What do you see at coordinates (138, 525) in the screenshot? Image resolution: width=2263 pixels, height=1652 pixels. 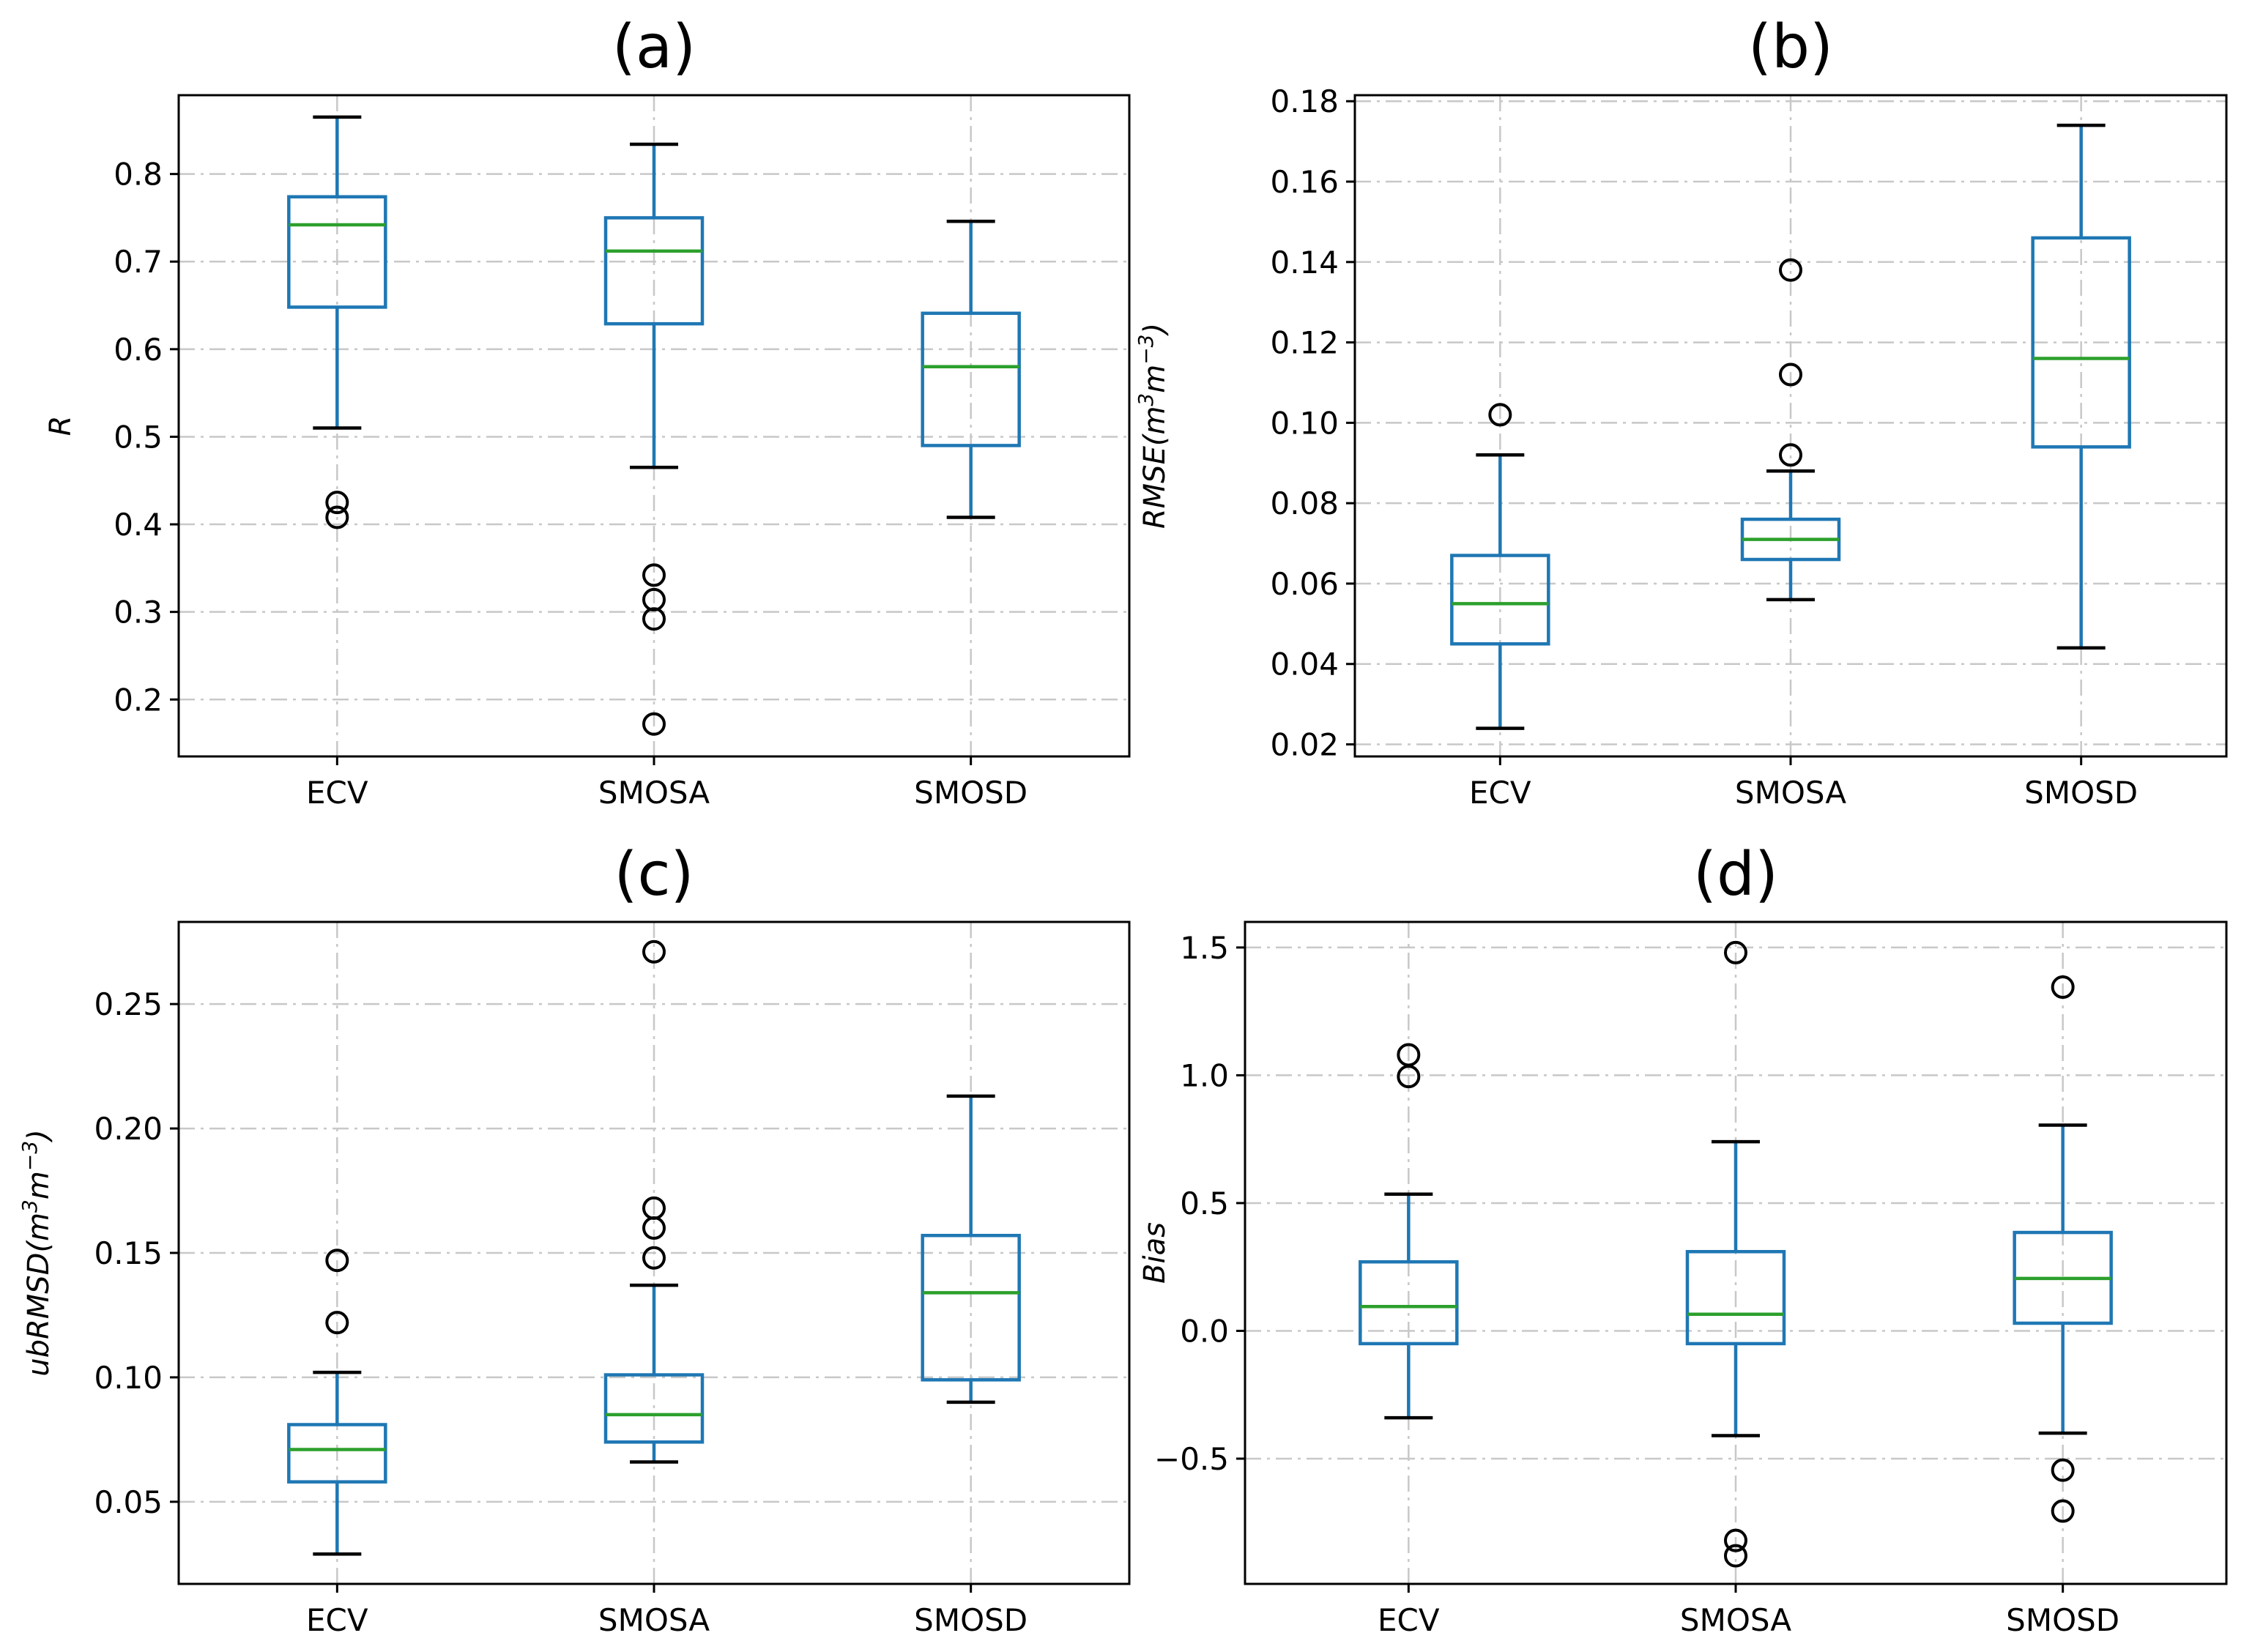 I see `y-tick-label: 0.4` at bounding box center [138, 525].